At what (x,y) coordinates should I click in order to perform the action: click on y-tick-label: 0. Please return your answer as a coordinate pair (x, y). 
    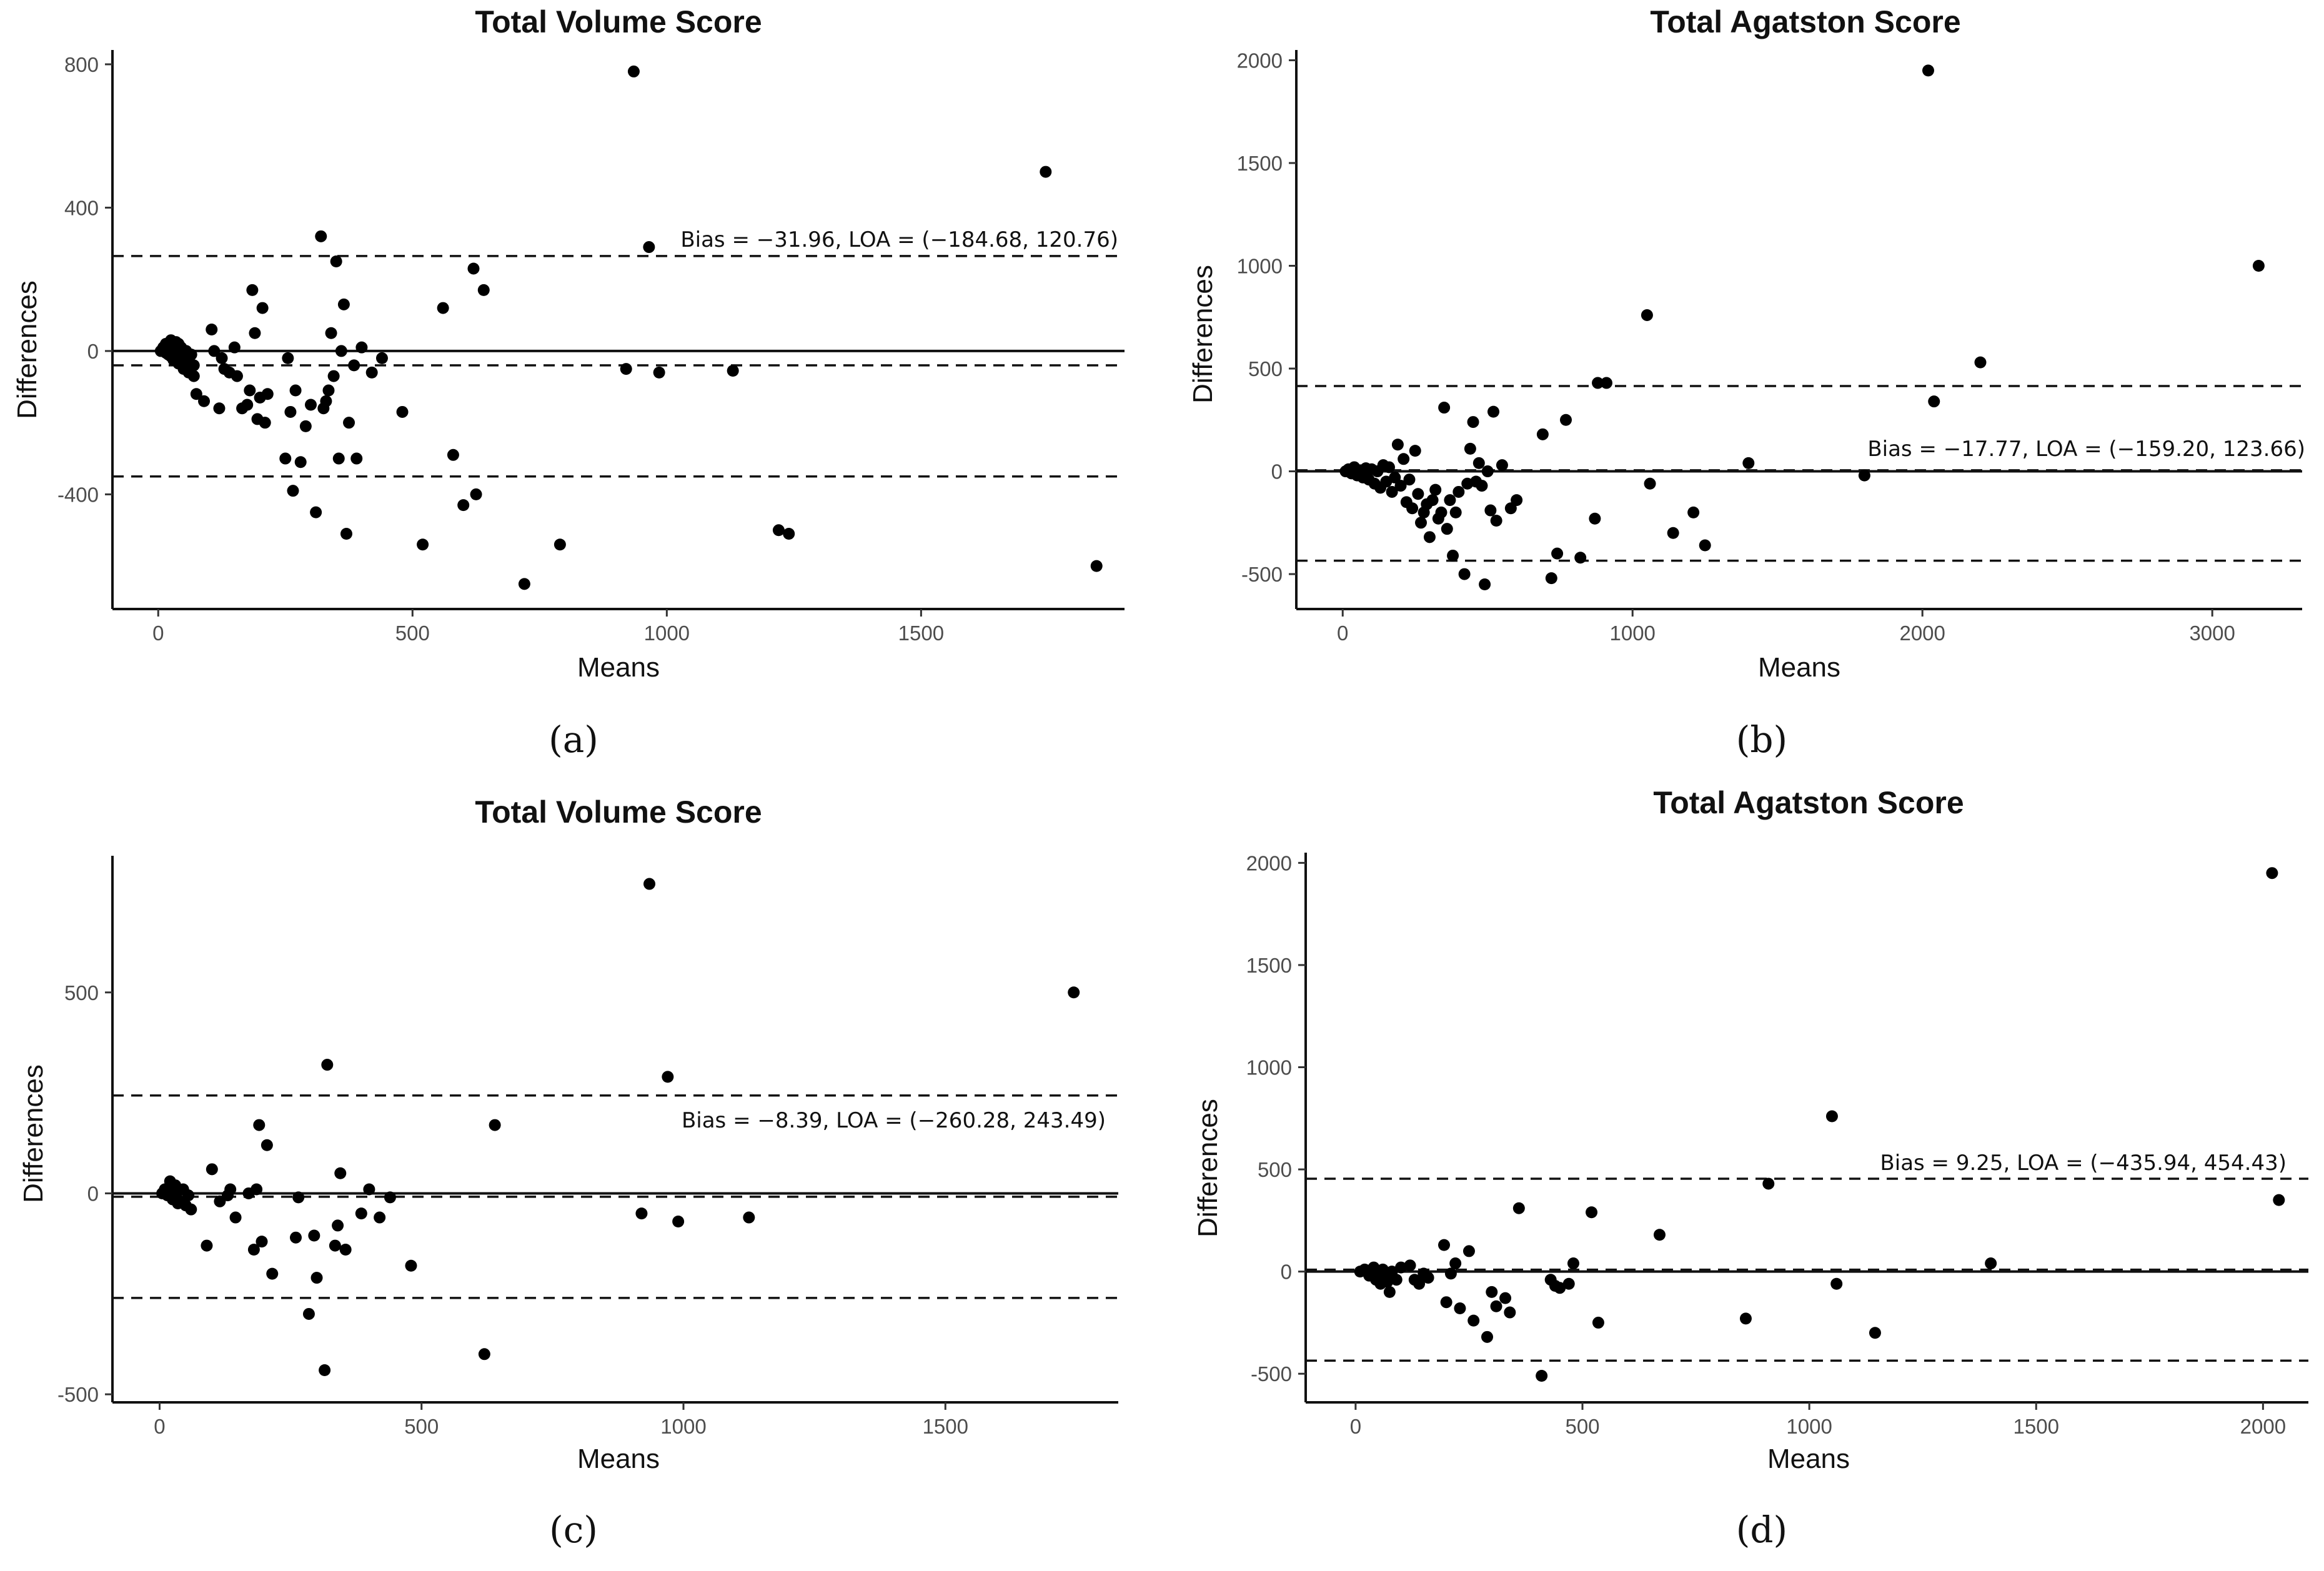
    Looking at the image, I should click on (93, 1193).